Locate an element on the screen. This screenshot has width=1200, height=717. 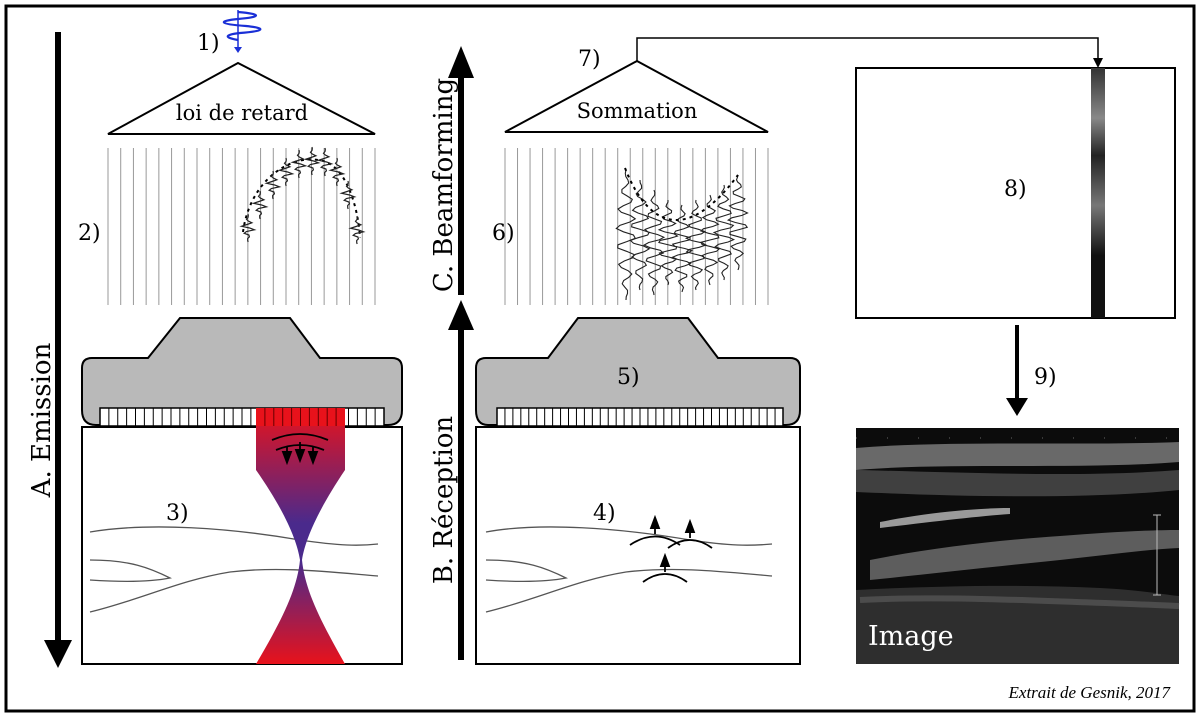
ultrasound-image is located at coordinates (1018, 546).